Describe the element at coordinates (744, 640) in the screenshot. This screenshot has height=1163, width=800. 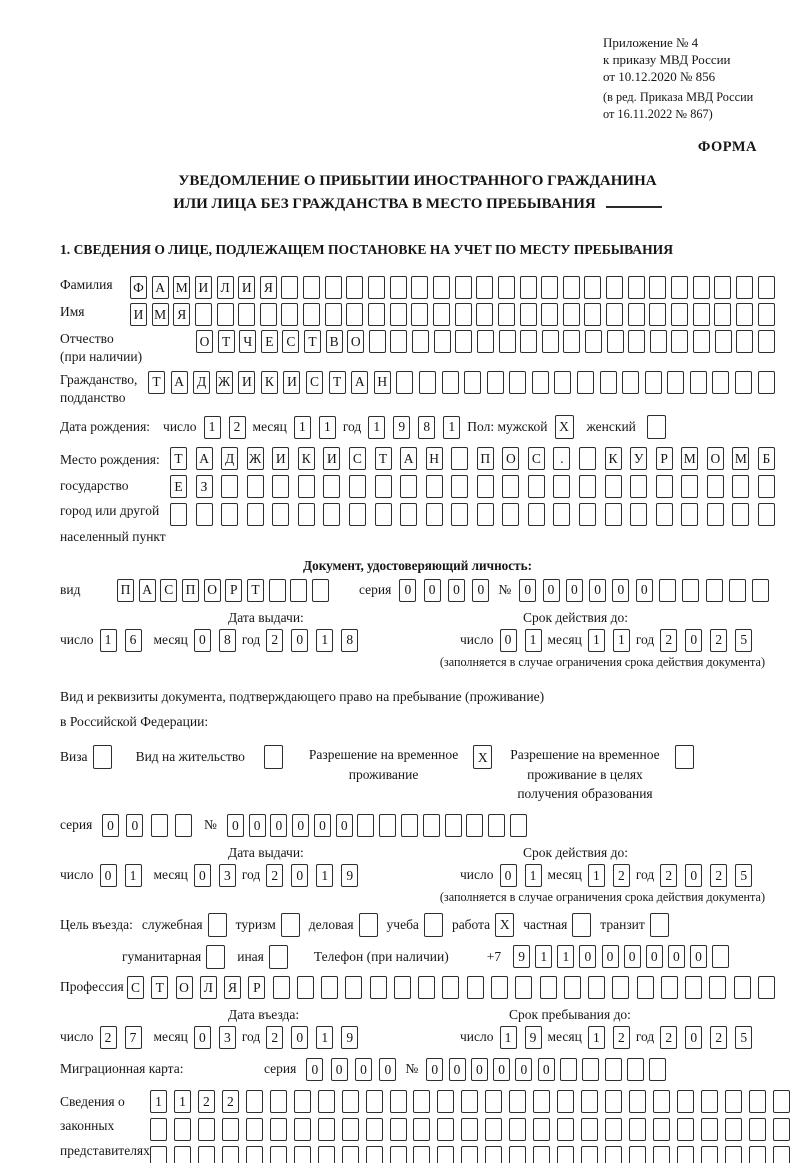
I see `form-cell: 5` at that location.